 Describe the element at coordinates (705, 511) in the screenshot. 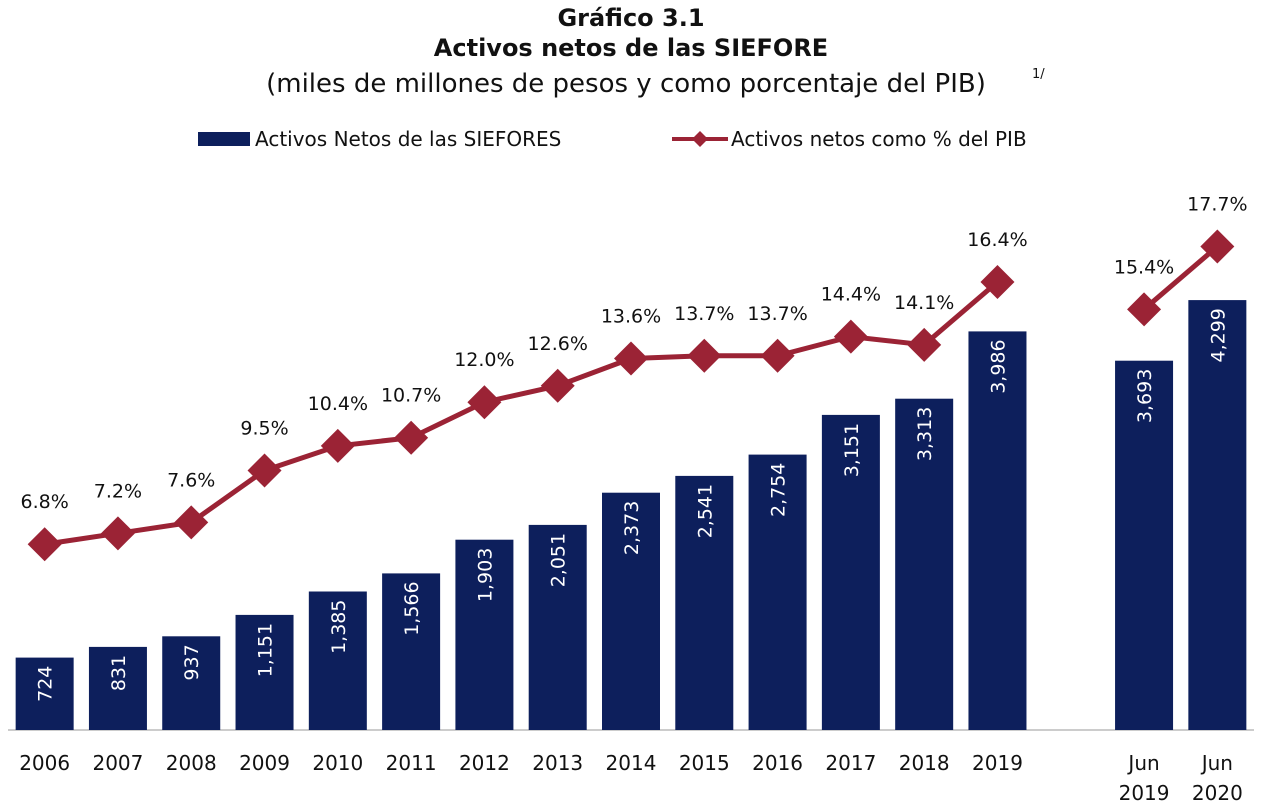

I see `bar-value-label: 2,541` at that location.